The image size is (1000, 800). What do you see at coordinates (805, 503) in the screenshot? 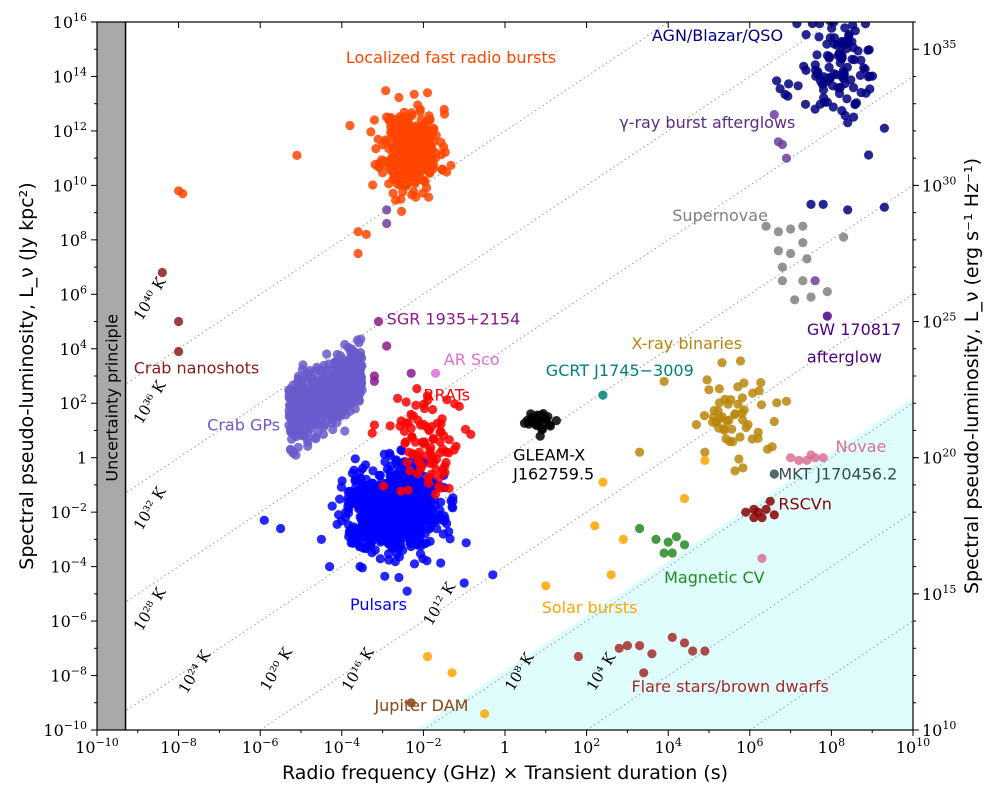
I see `annotation: RSCVn` at bounding box center [805, 503].